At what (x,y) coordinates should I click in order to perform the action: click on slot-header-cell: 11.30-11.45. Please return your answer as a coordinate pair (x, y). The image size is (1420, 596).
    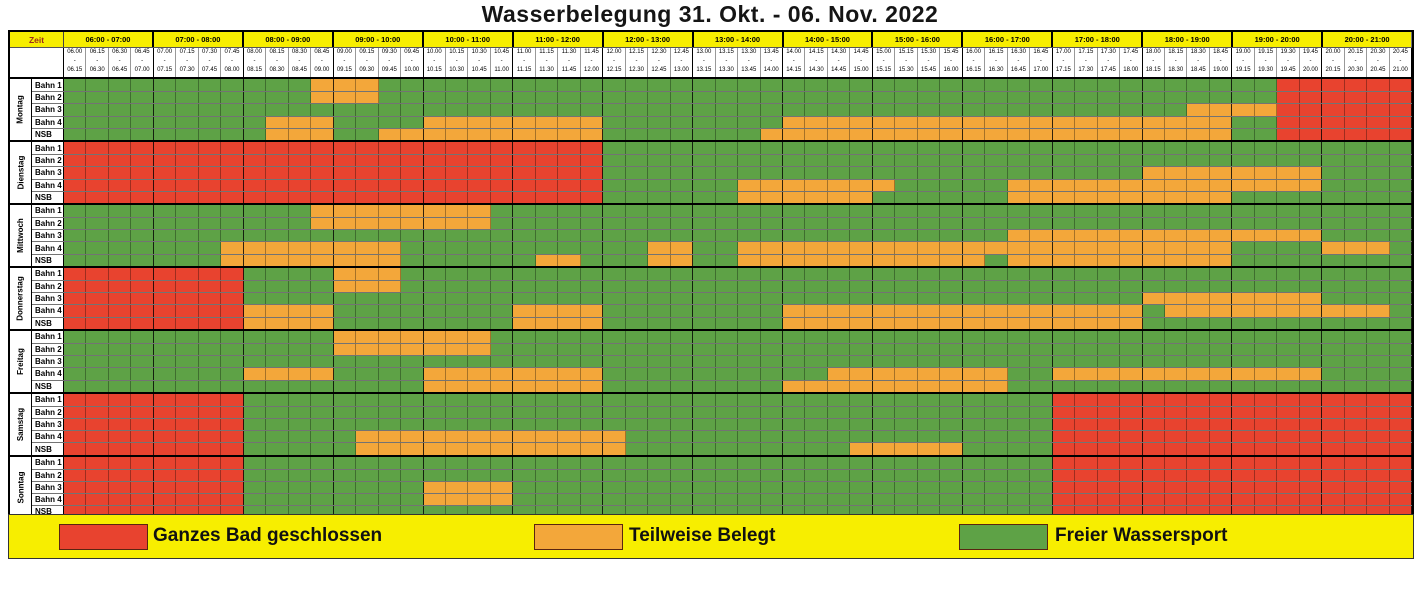
    Looking at the image, I should click on (569, 62).